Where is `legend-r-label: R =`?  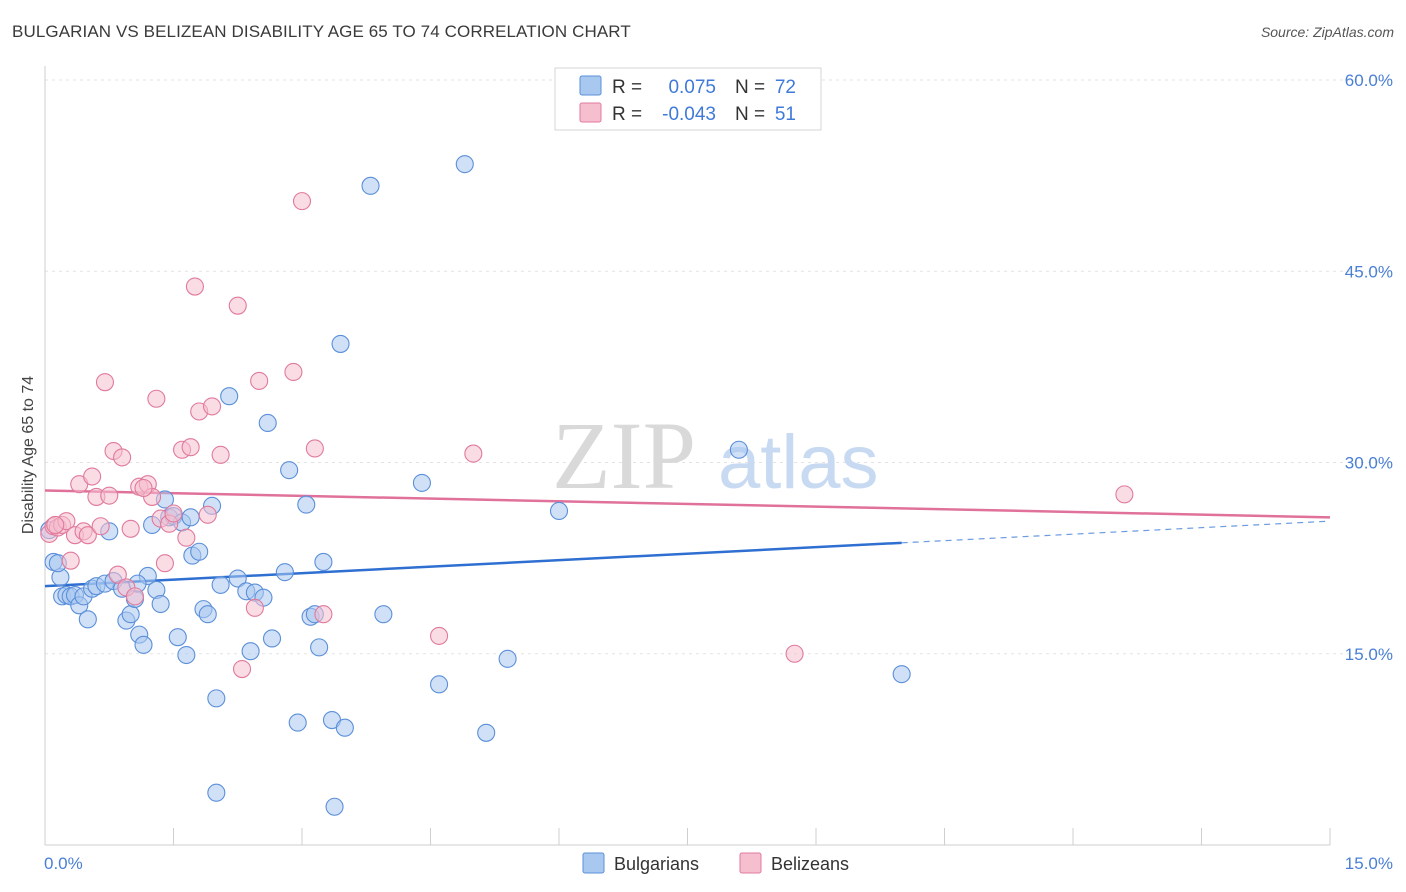 legend-r-label: R = is located at coordinates (627, 87).